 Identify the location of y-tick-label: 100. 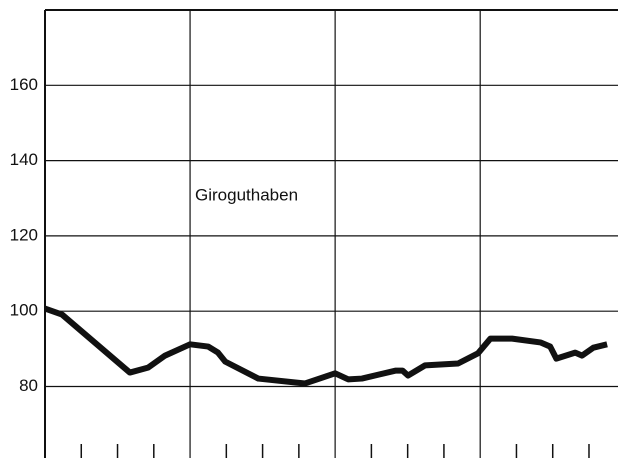
(24, 310).